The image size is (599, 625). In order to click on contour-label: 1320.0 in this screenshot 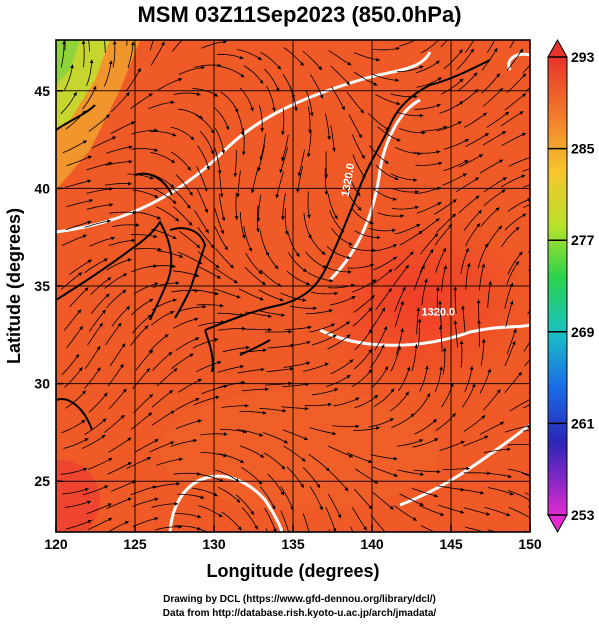, I will do `click(439, 312)`.